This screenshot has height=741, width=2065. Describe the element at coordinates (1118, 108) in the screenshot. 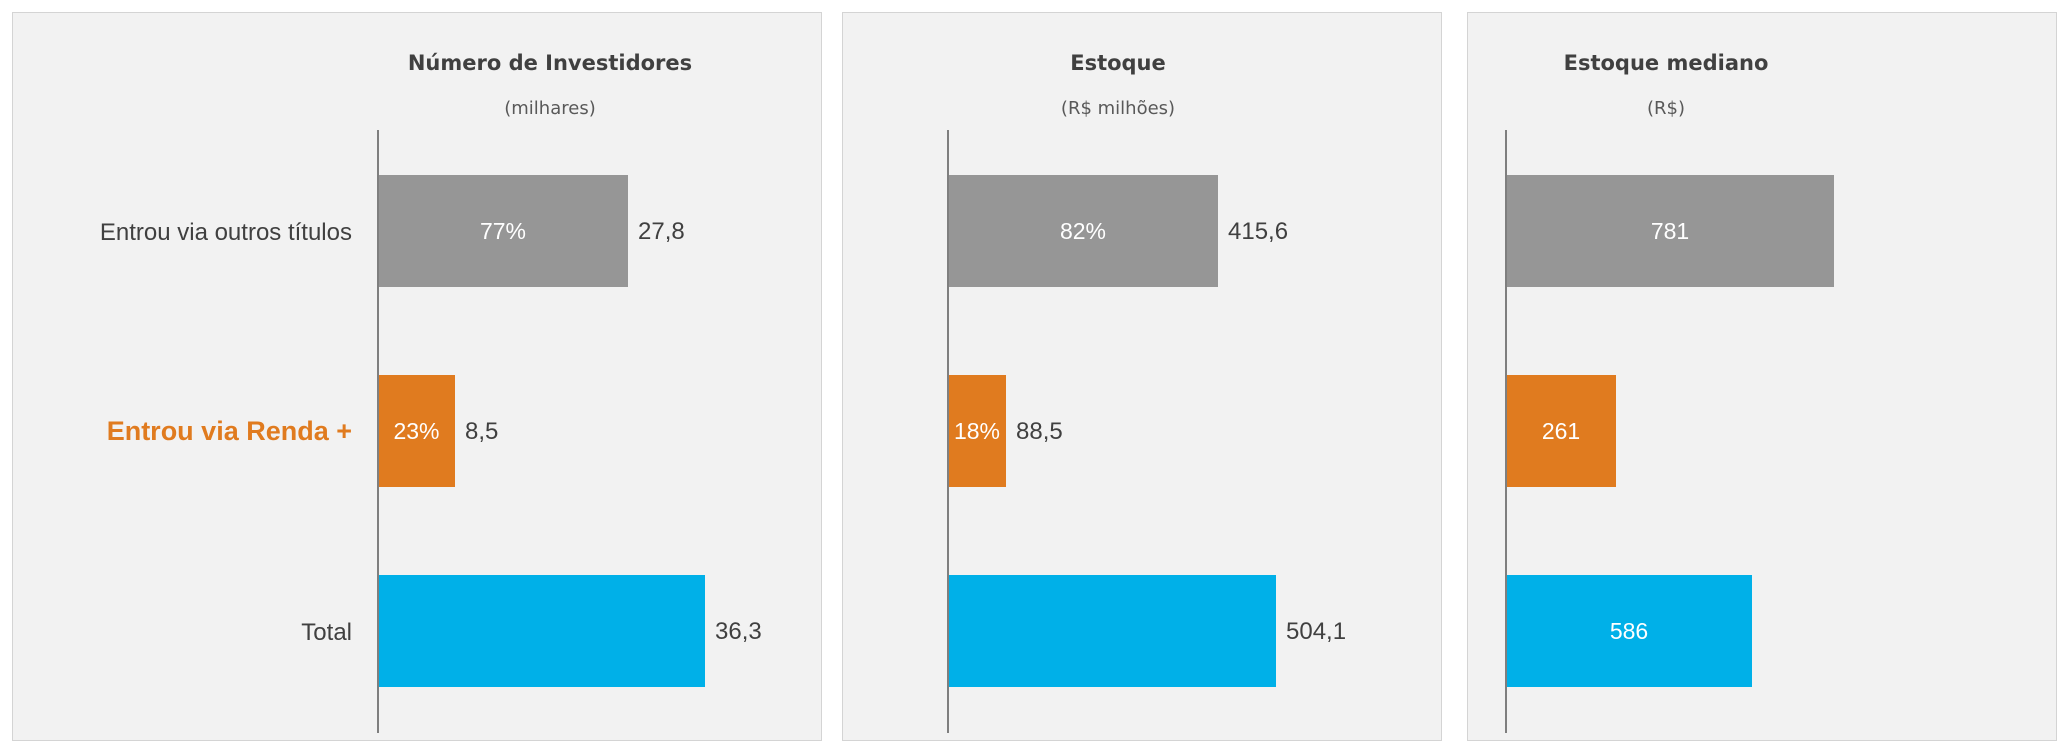

I see `chart-subtitle-1: (R$ milhões)` at that location.